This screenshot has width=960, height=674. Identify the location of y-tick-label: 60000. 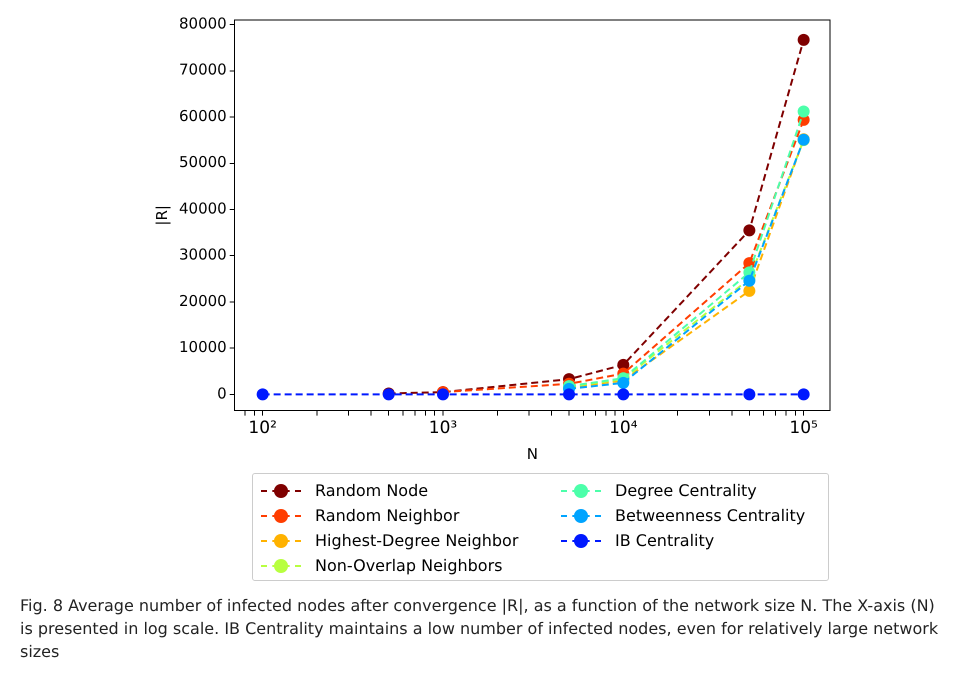
(203, 115).